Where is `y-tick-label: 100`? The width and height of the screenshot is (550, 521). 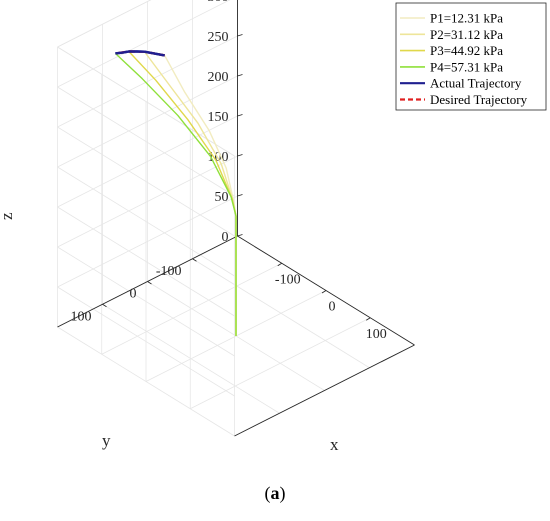 y-tick-label: 100 is located at coordinates (81, 316).